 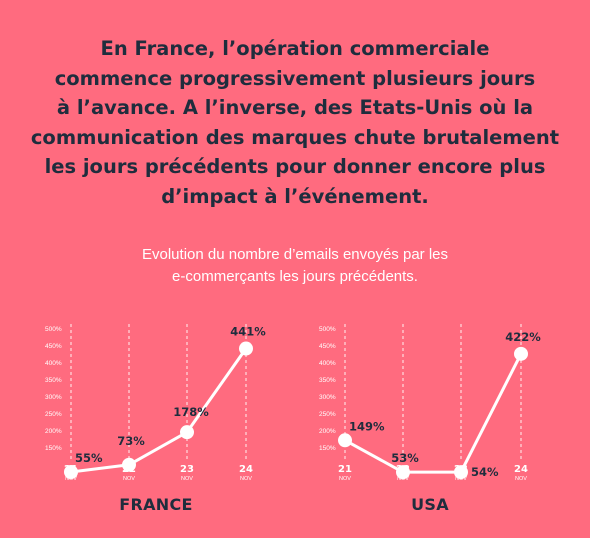 What do you see at coordinates (156, 504) in the screenshot?
I see `chart-title-france: FRANCE` at bounding box center [156, 504].